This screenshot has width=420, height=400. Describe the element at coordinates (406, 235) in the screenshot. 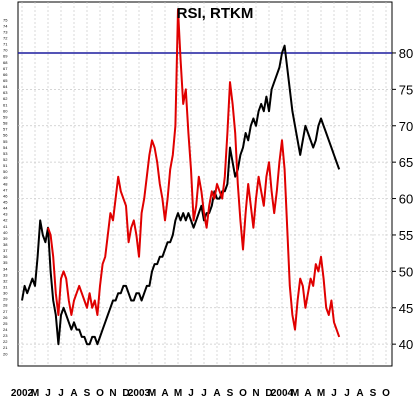

I see `right-tick-label: 55` at that location.